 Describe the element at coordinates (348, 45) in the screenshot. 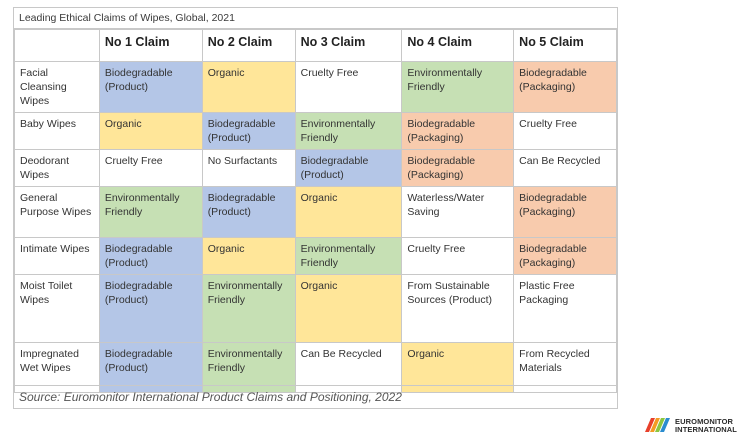

I see `column-header-claim-3: No 3 Claim` at that location.